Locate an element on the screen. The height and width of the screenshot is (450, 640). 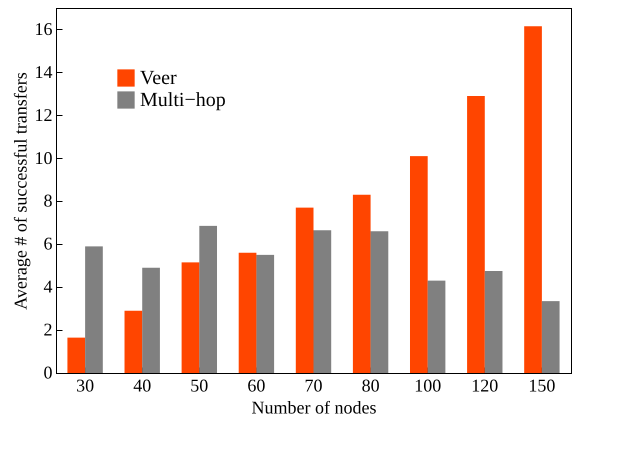
y-tick-label: 16 is located at coordinates (43, 28).